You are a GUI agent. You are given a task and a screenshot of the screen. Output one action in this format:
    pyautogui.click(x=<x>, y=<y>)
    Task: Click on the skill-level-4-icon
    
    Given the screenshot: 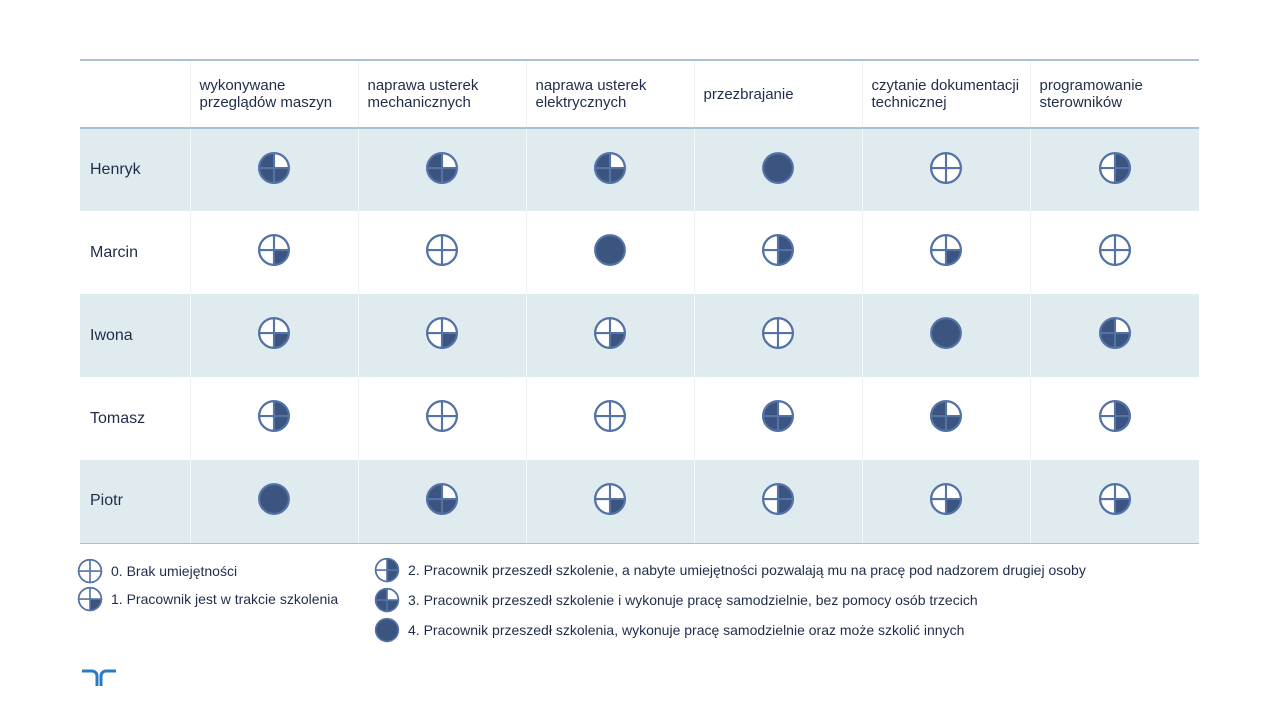 What is the action you would take?
    pyautogui.click(x=387, y=630)
    